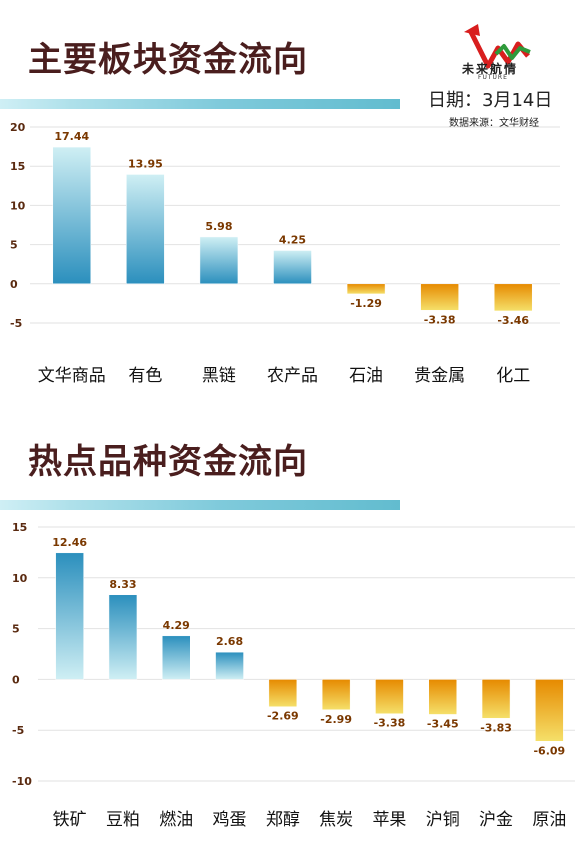 The width and height of the screenshot is (585, 852). I want to click on category-label: 焦炭, so click(336, 820).